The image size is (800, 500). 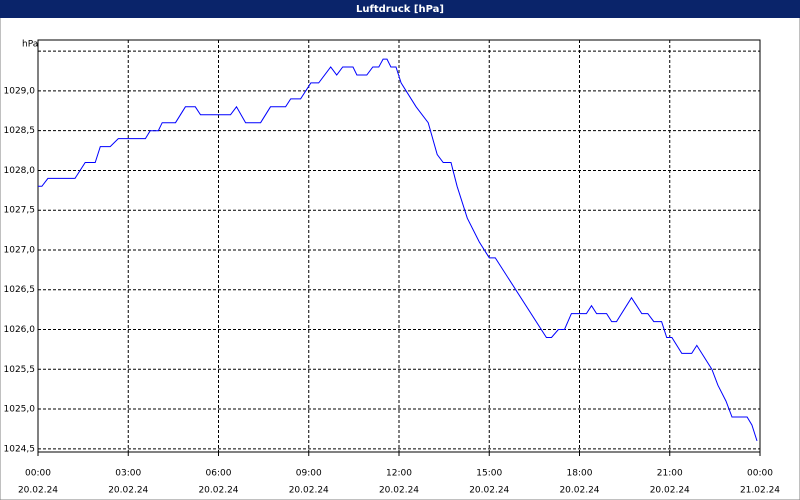 I want to click on title-bar, so click(x=400, y=9).